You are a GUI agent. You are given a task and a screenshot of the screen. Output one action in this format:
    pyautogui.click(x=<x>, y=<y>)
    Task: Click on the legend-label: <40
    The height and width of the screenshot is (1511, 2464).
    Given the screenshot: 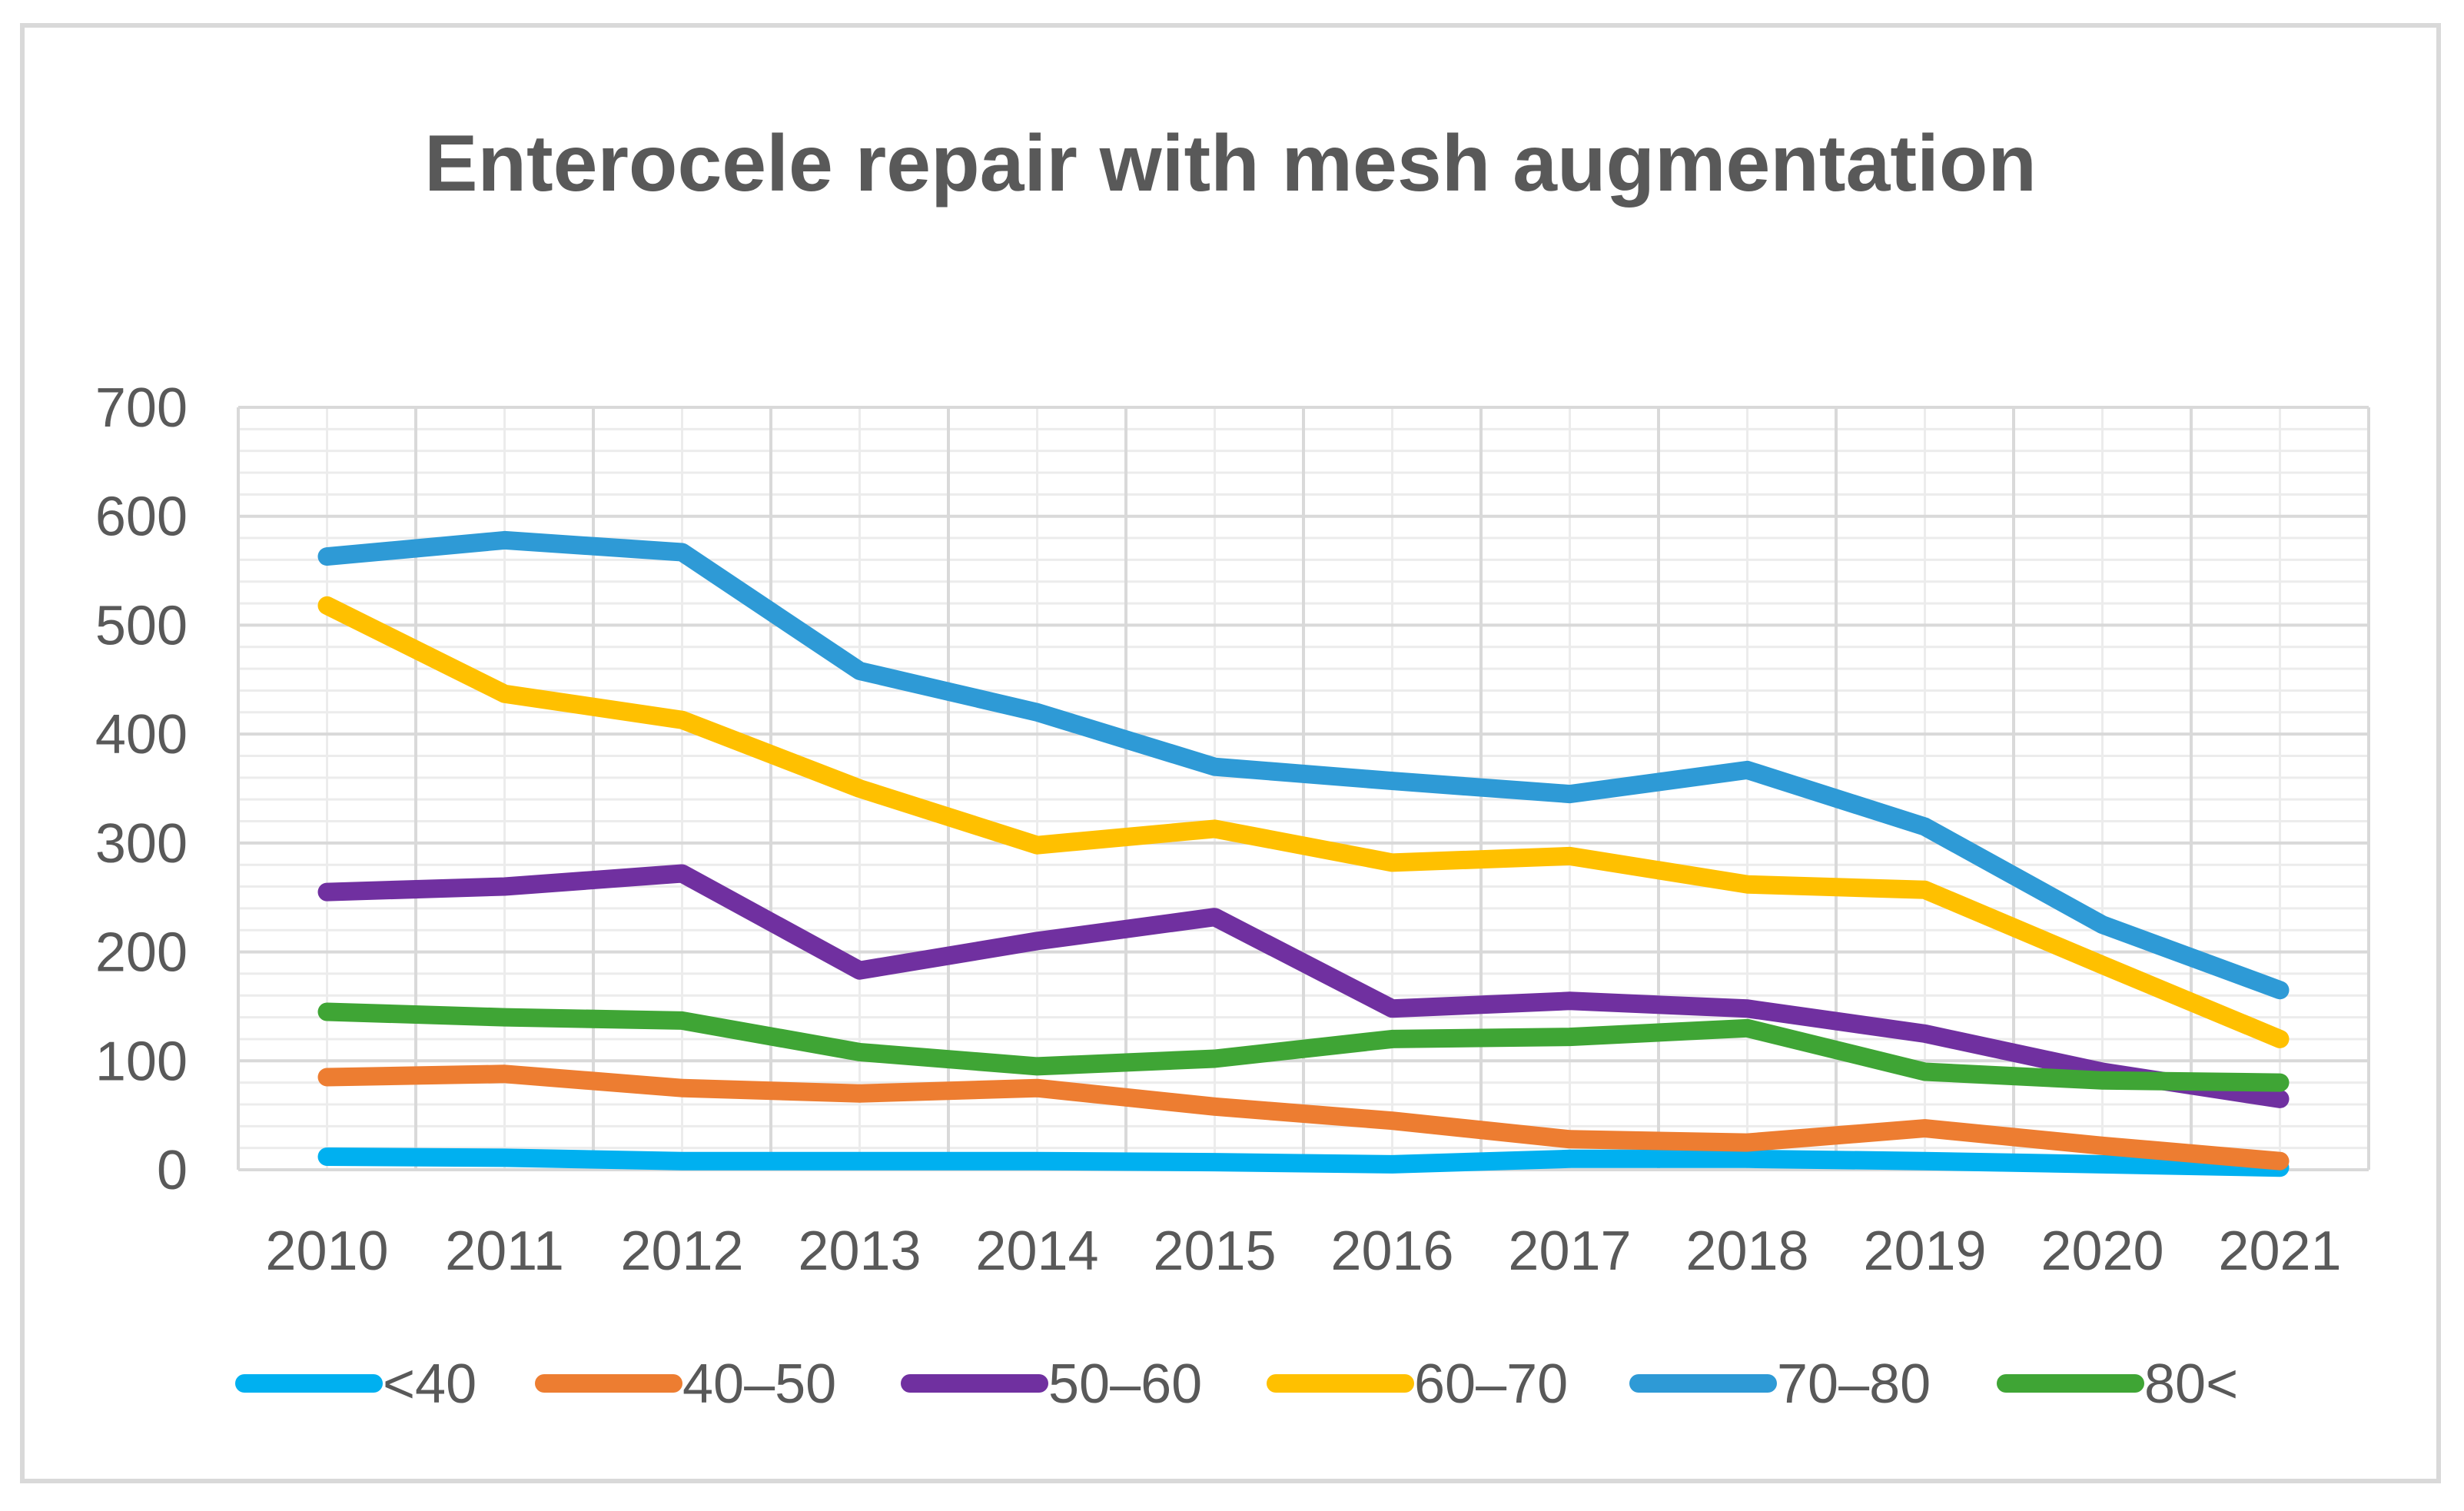 What is the action you would take?
    pyautogui.click(x=430, y=1384)
    